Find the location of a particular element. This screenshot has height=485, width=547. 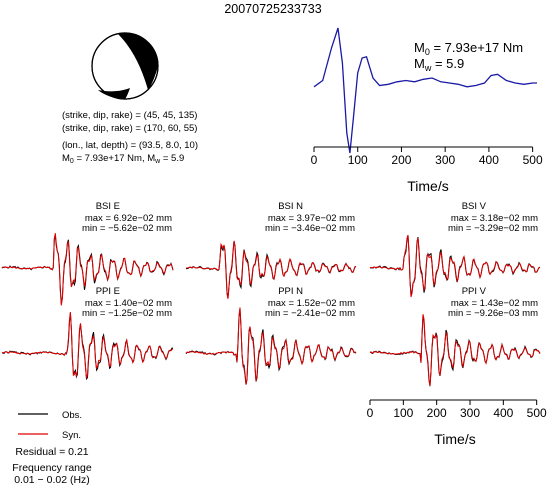

max-label: max = 3.18e−02 mm is located at coordinates (494, 218).